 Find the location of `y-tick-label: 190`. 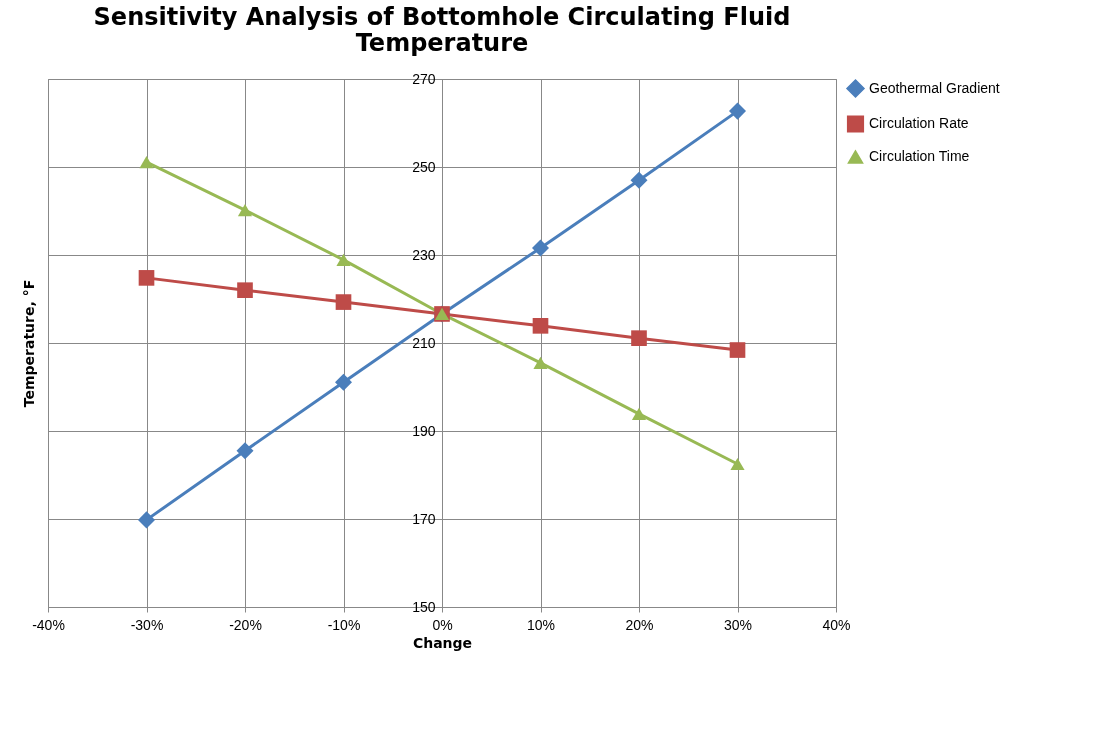

y-tick-label: 190 is located at coordinates (424, 430).